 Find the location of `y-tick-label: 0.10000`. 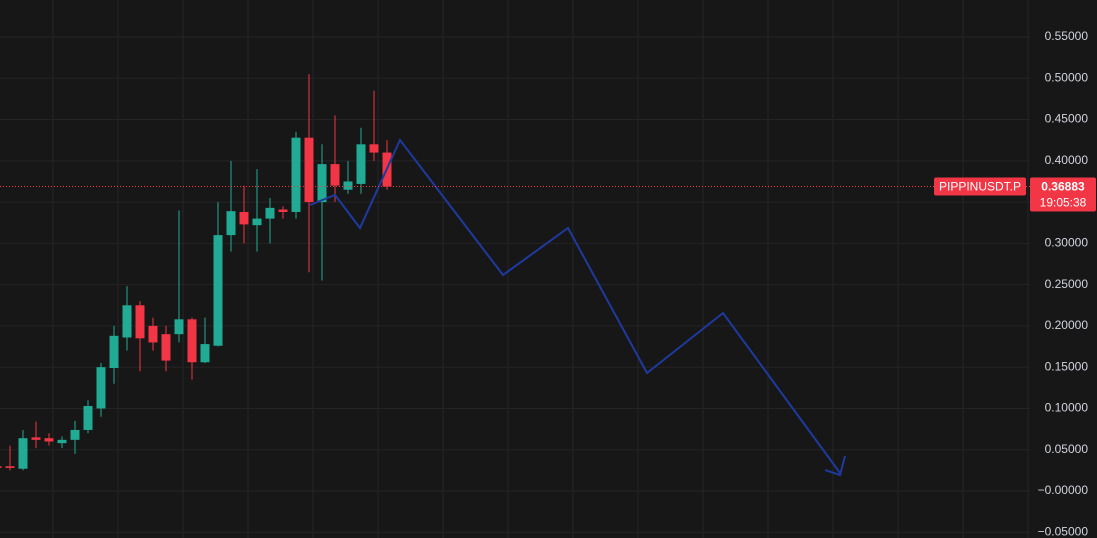

y-tick-label: 0.10000 is located at coordinates (1067, 408).